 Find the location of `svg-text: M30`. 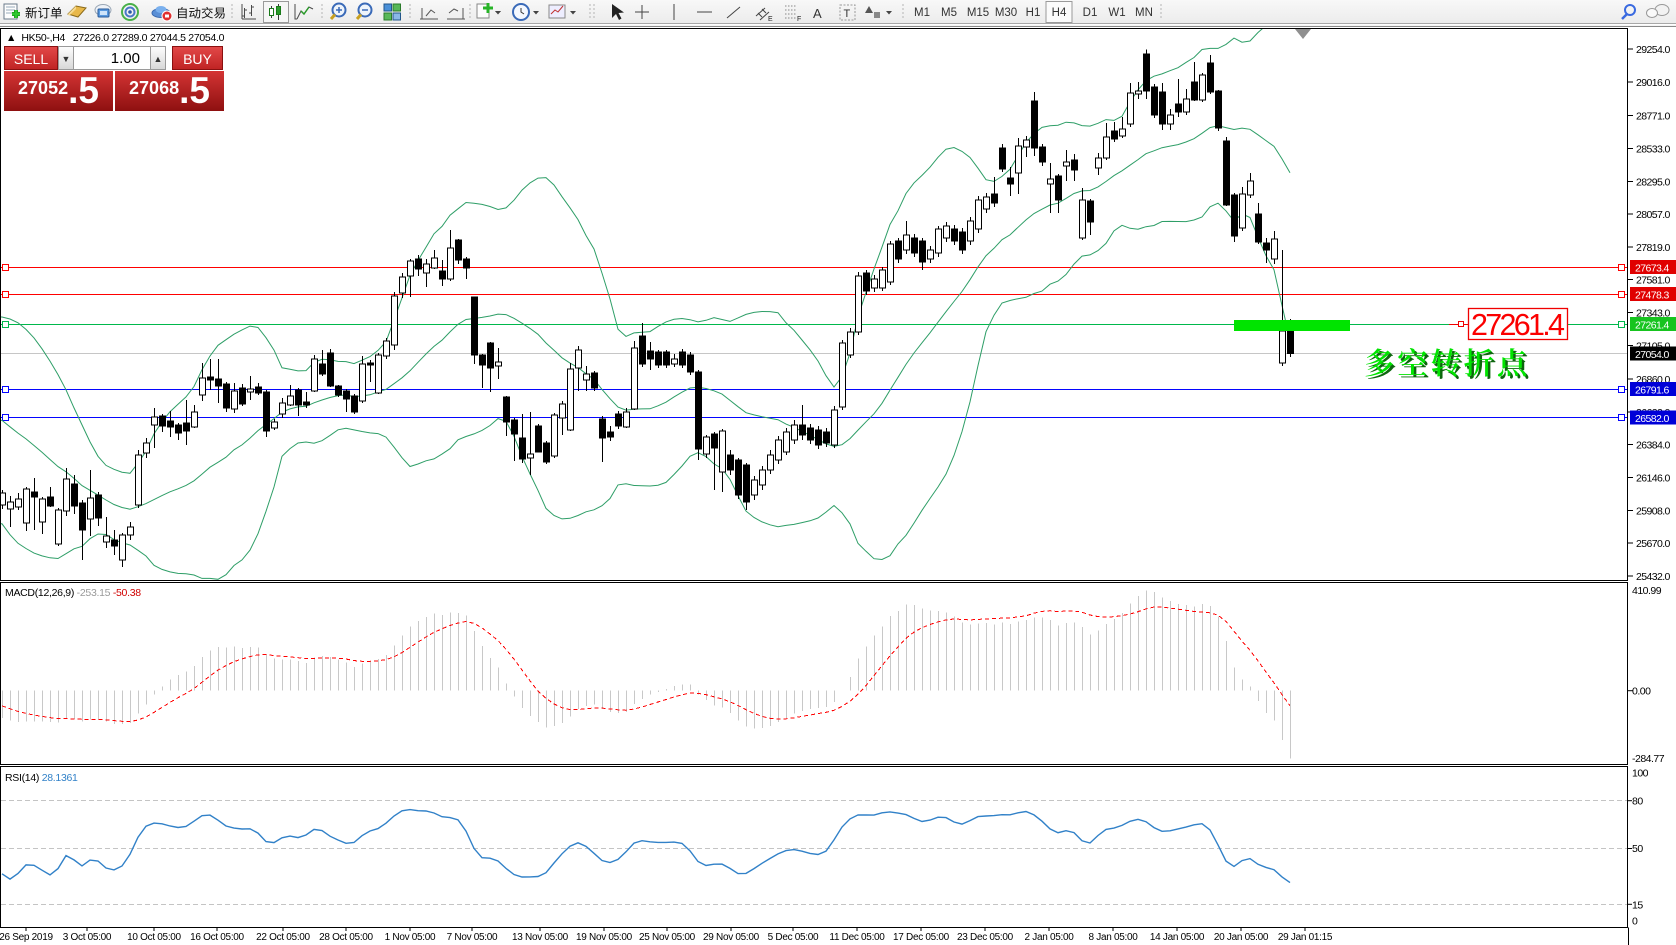

svg-text: M30 is located at coordinates (1006, 13).